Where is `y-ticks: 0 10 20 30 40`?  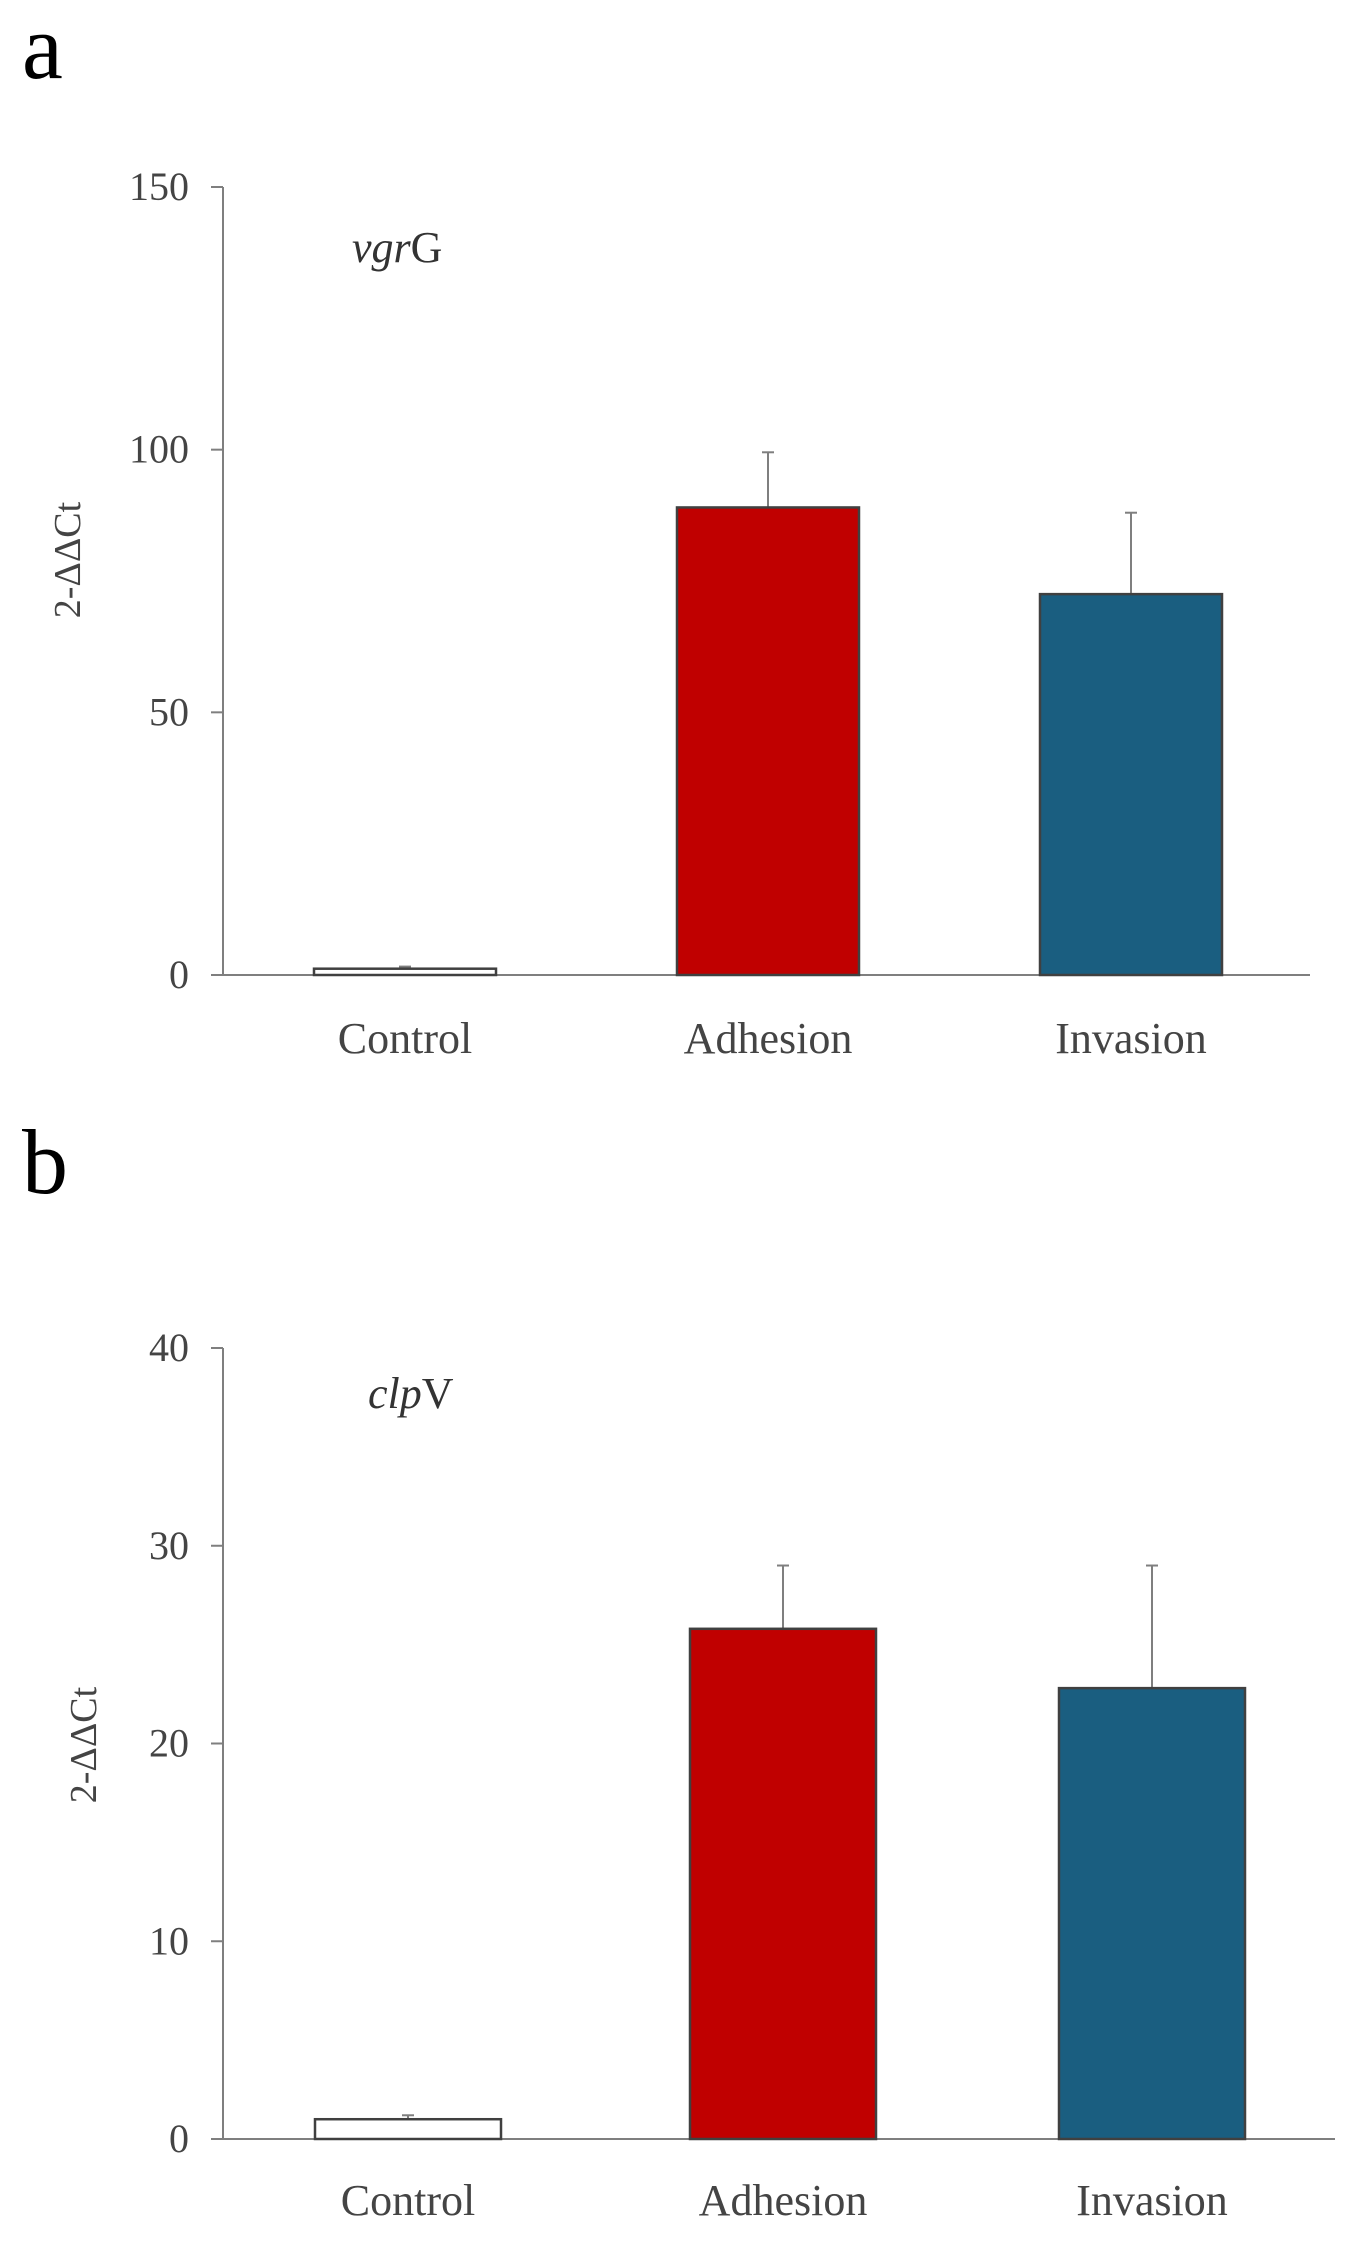
y-ticks: 0 10 20 30 40 is located at coordinates (186, 1743).